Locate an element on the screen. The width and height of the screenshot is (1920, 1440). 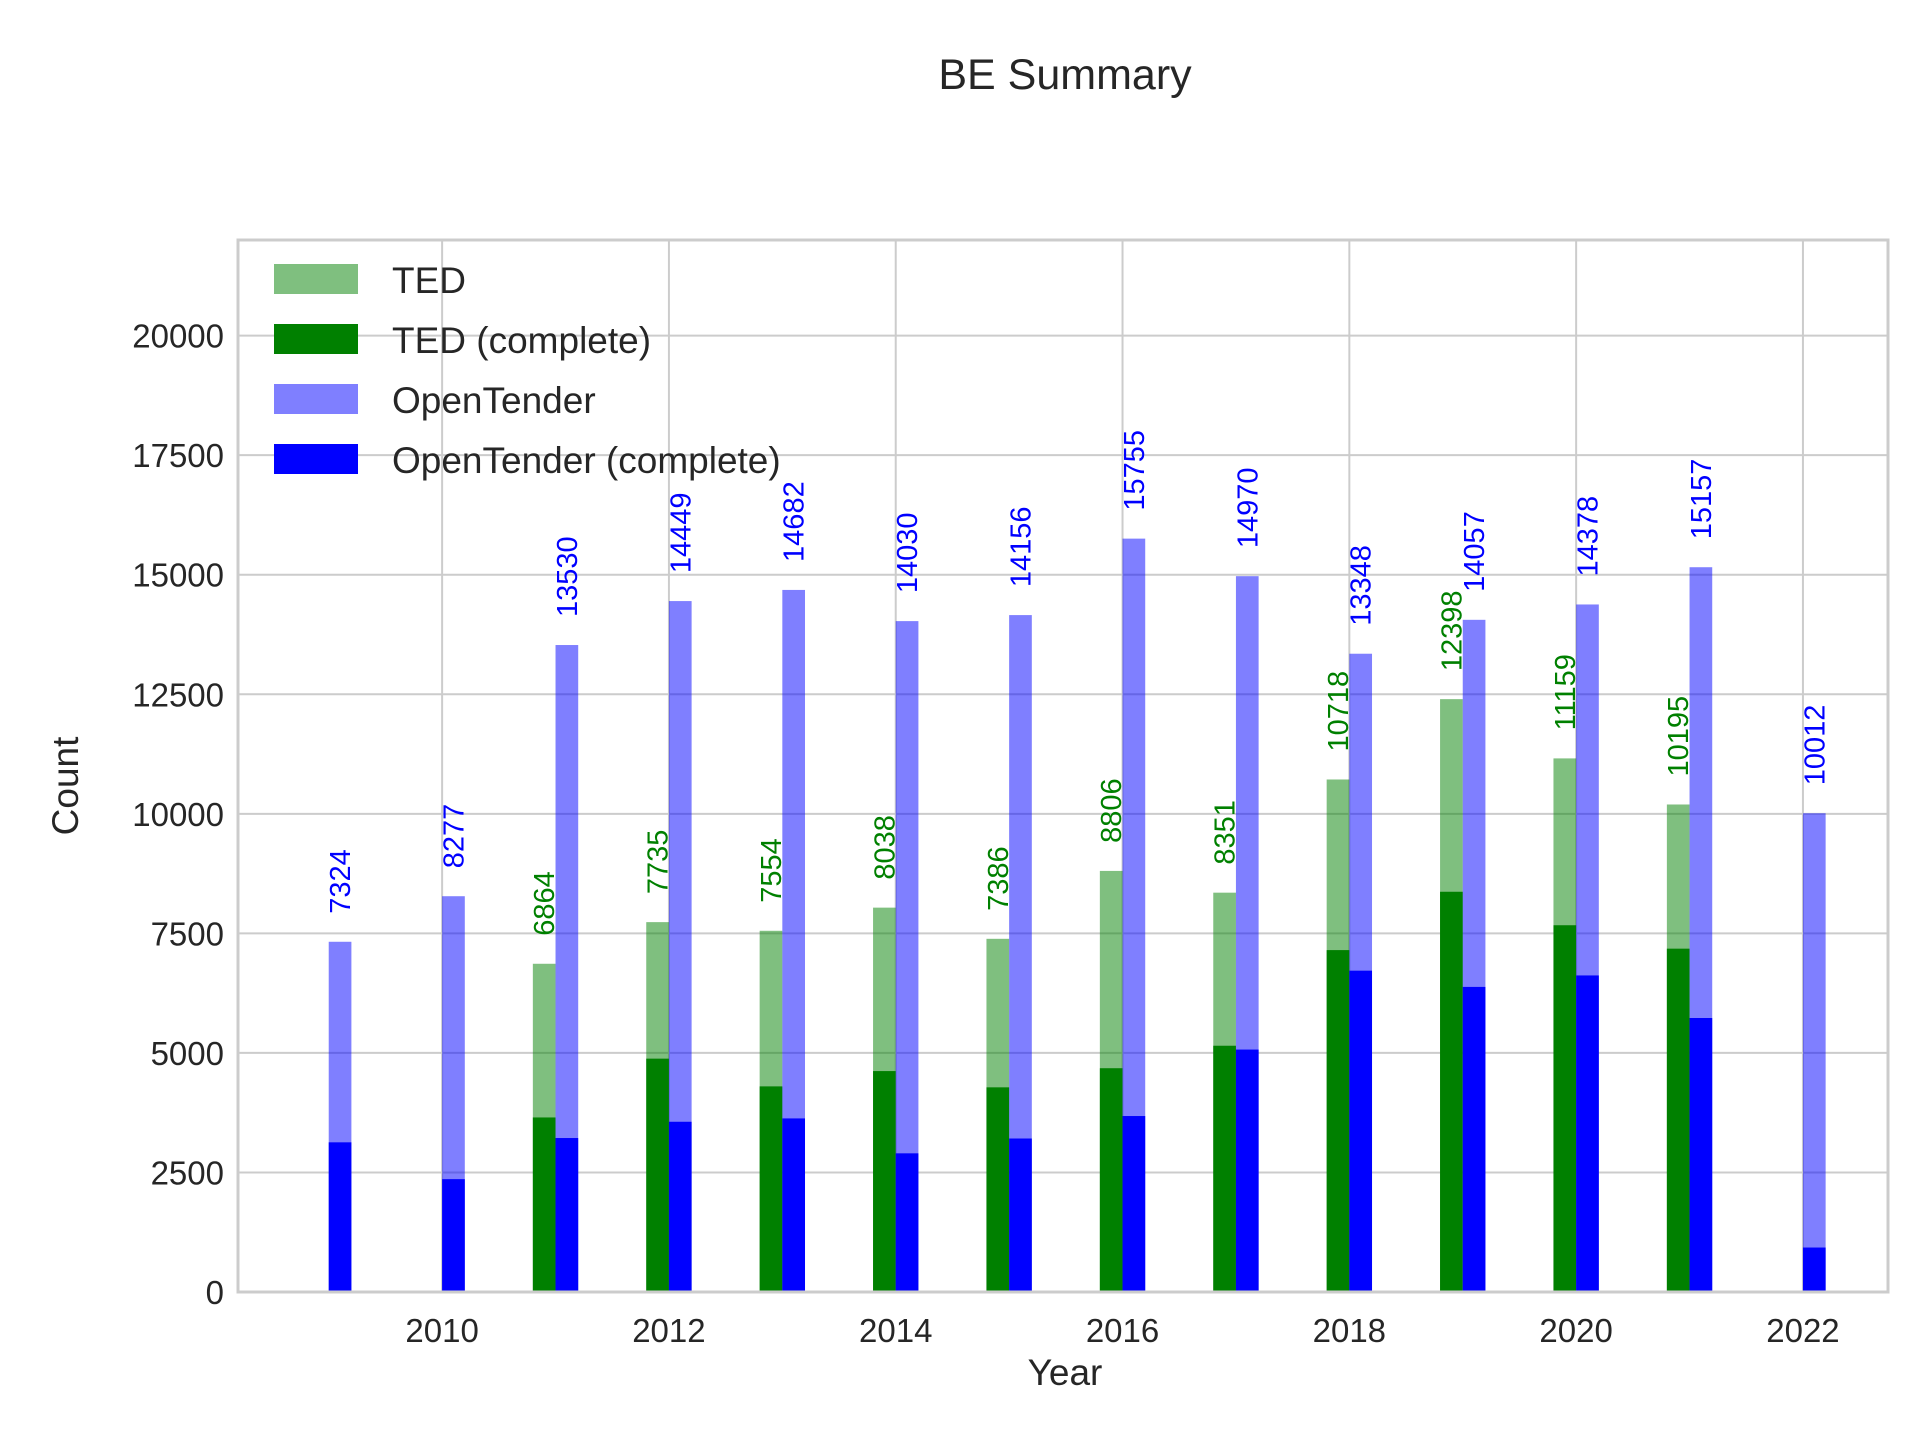
y-tick-label: 20000 is located at coordinates (178, 336).